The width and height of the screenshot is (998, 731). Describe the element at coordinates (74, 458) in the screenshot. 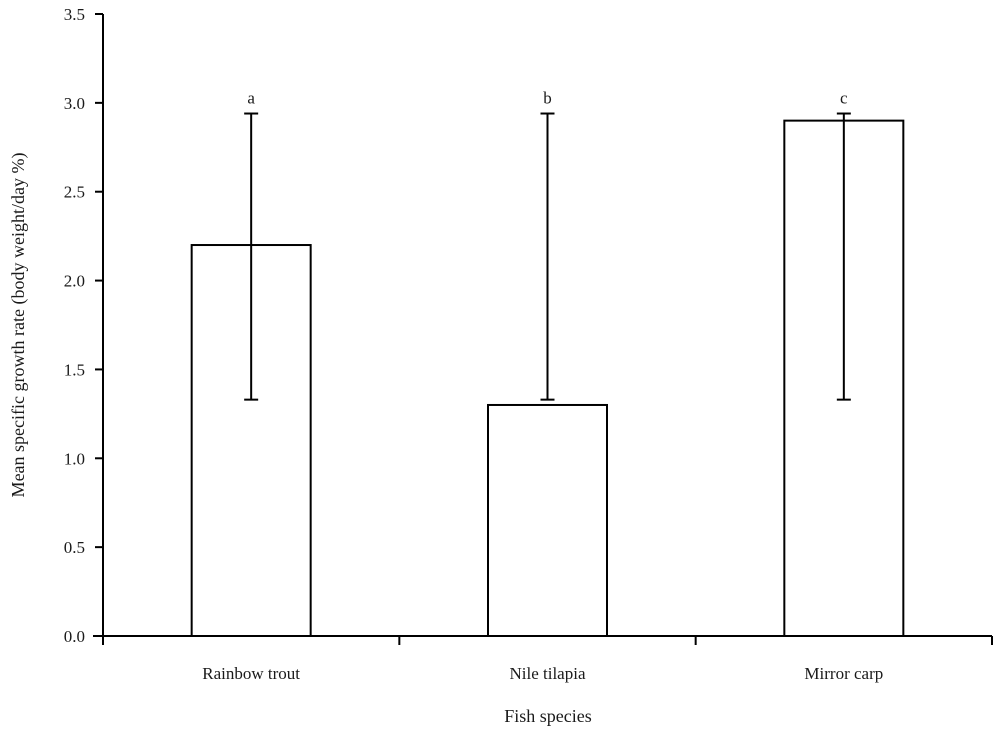

I see `y-tick-label: 1.0` at that location.